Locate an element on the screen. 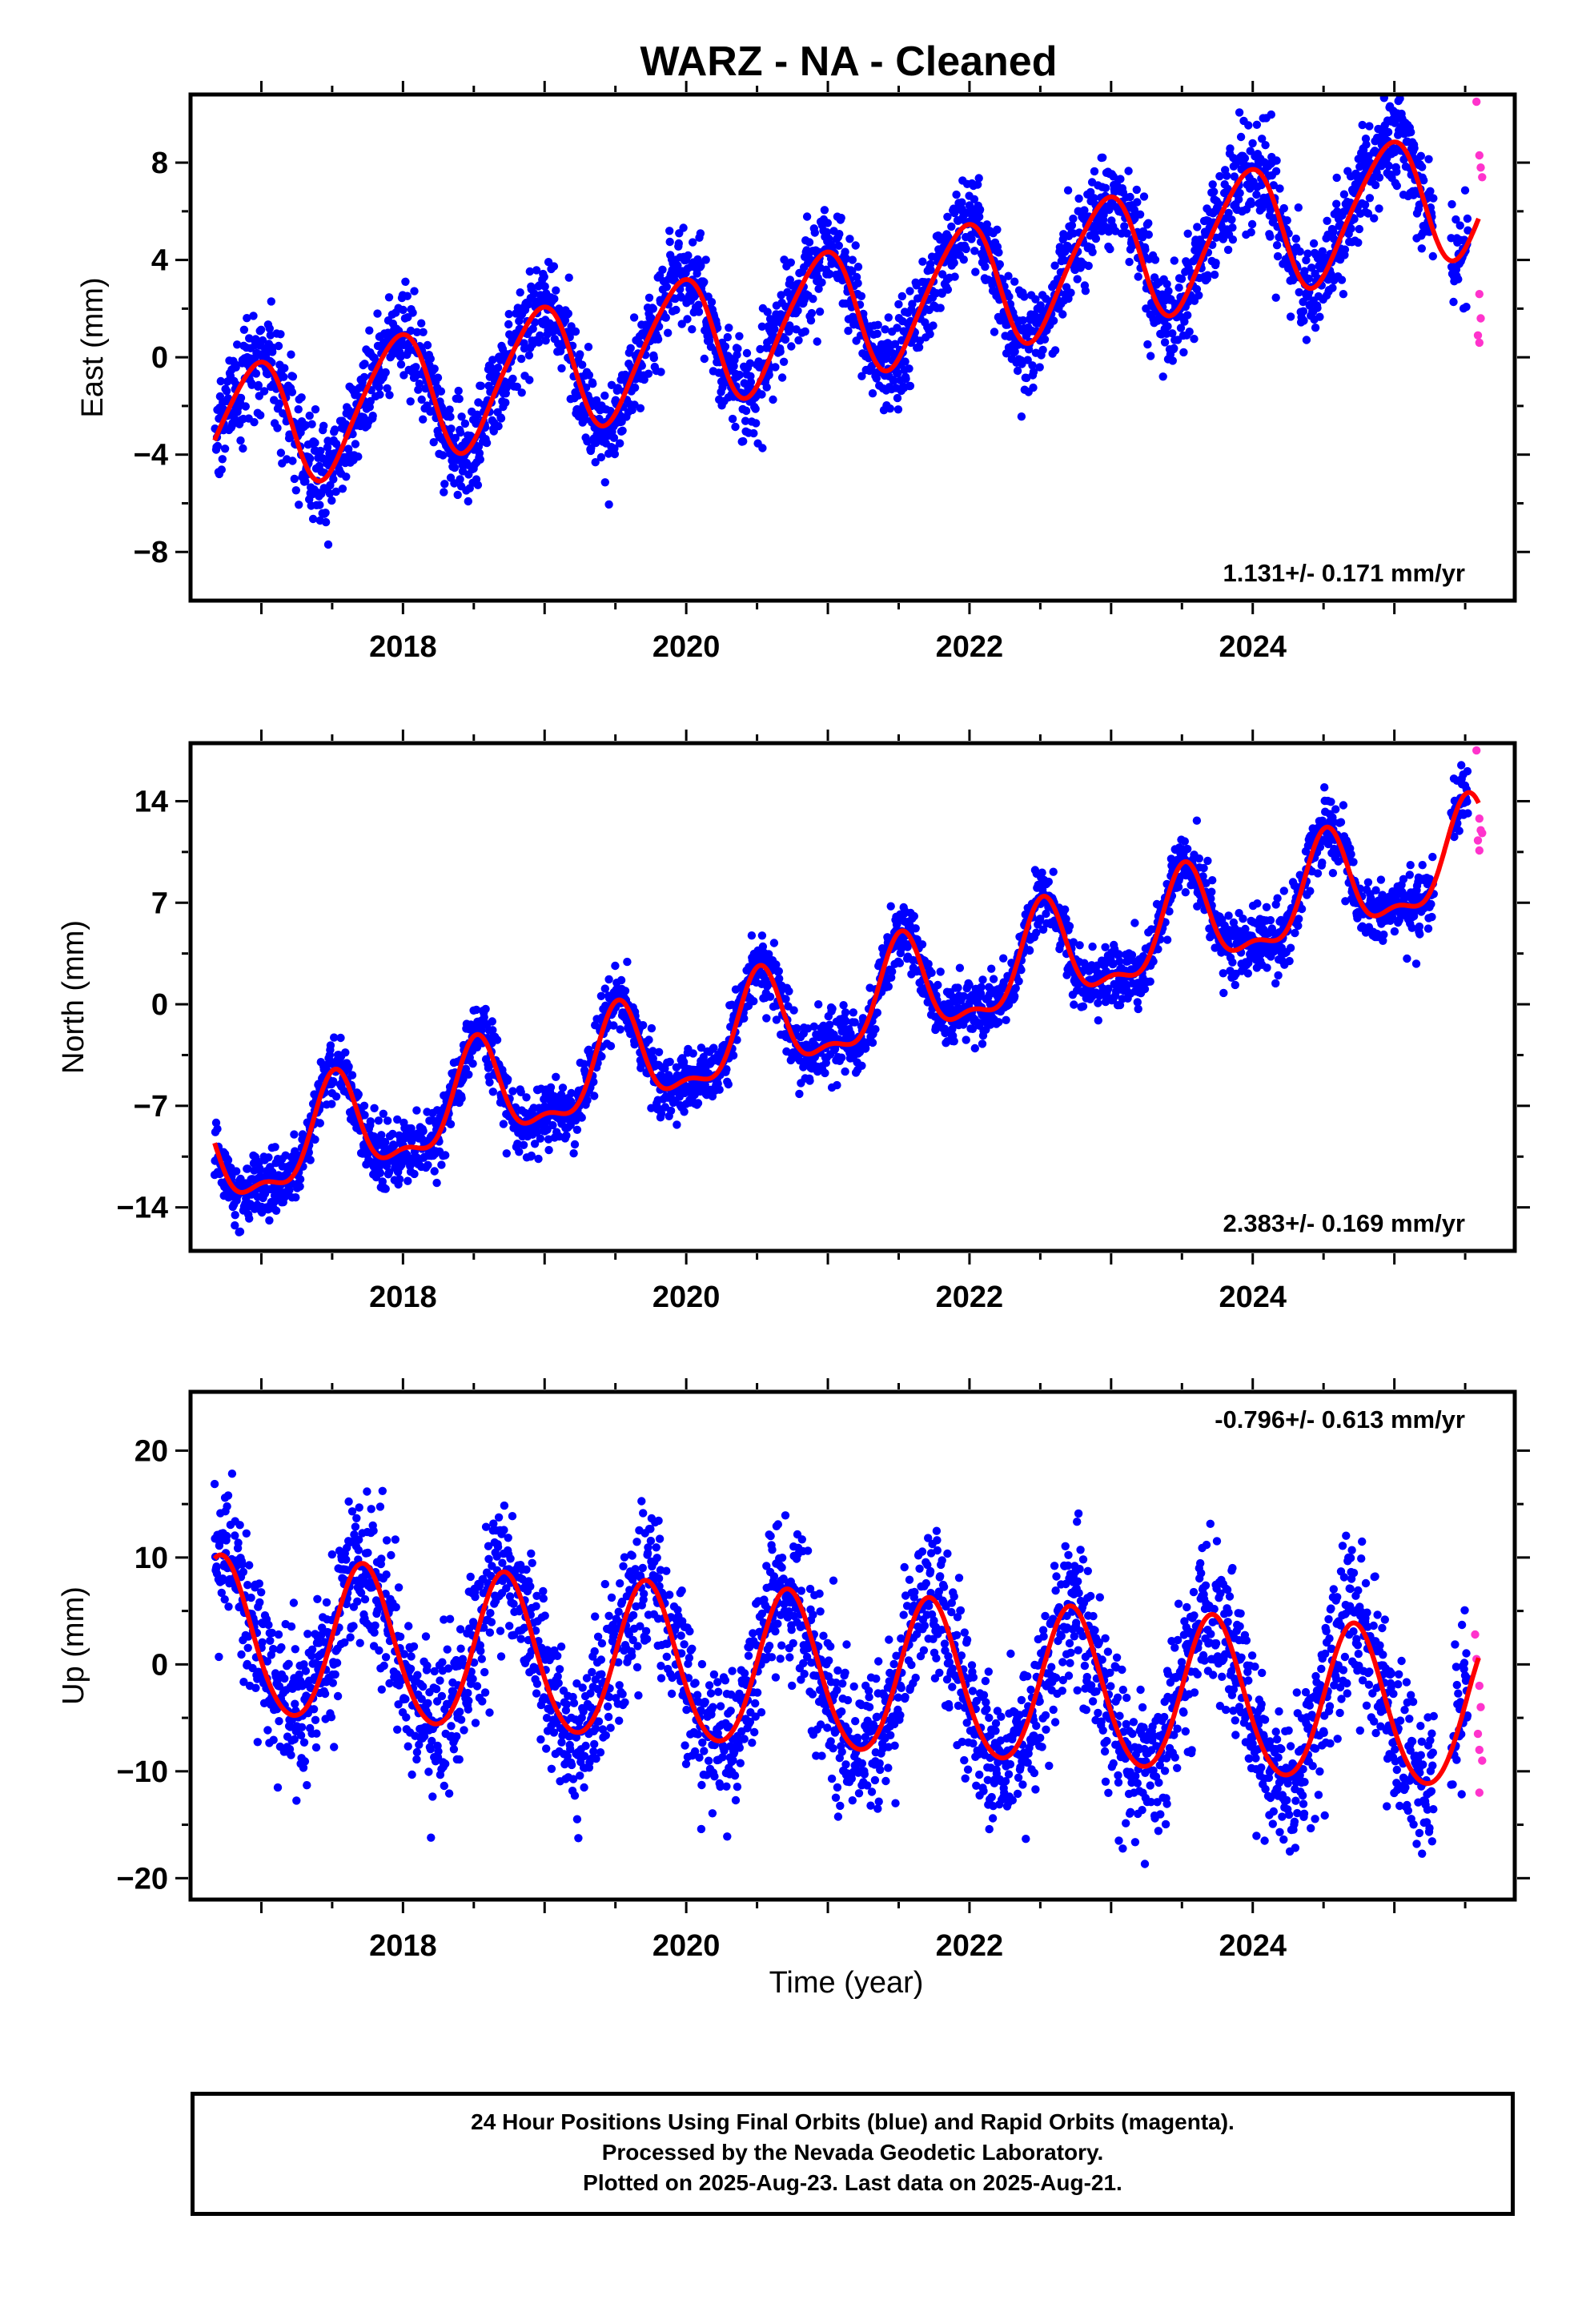 This screenshot has height=2324, width=1582. east-x-tick-label: 2022 is located at coordinates (970, 647).